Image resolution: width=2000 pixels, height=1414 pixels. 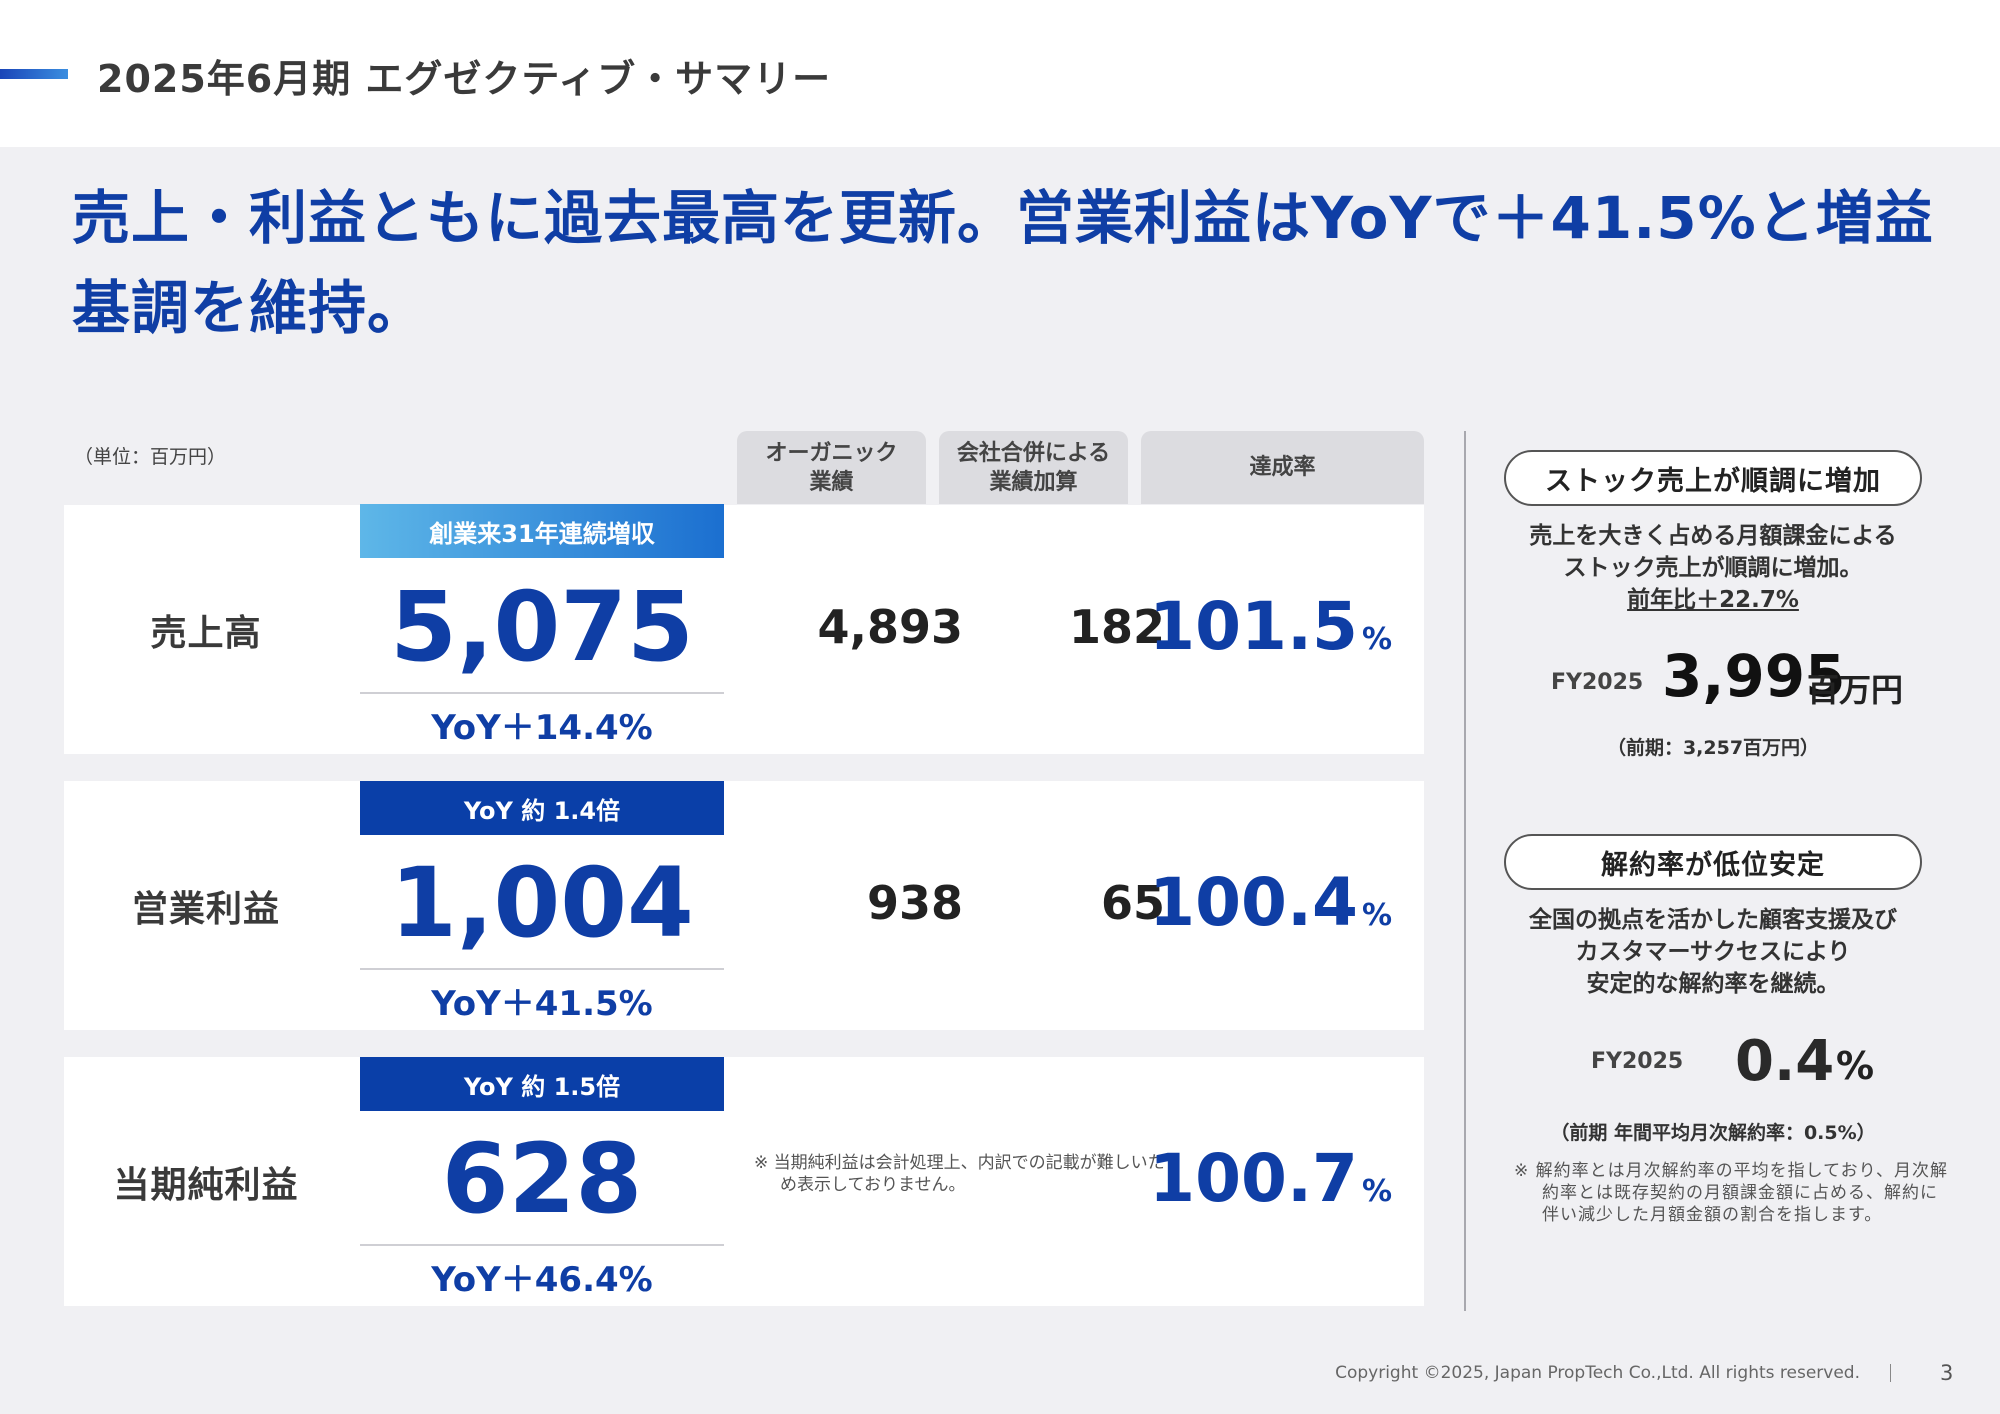 I want to click on row-label: 売上高, so click(x=206, y=633).